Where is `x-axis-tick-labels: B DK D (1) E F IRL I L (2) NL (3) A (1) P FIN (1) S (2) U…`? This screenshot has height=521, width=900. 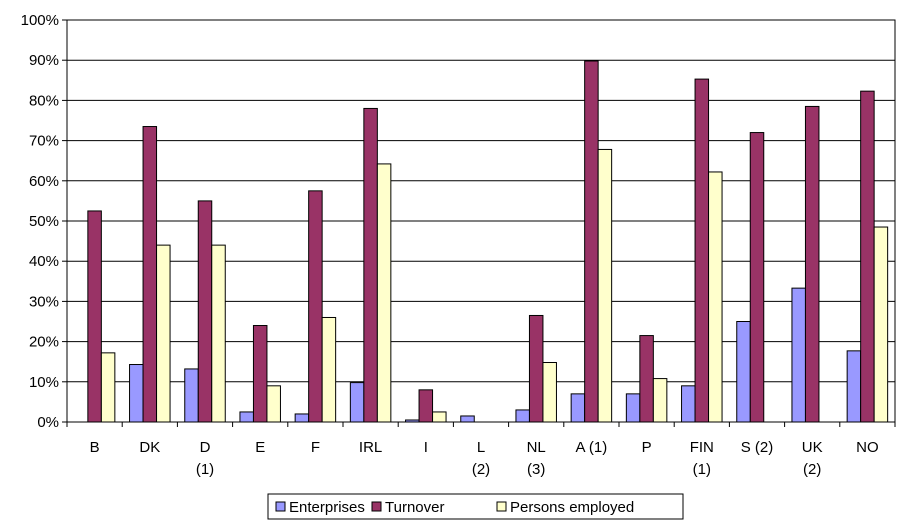 x-axis-tick-labels: B DK D (1) E F IRL I L (2) NL (3) A (1) P FIN (1) S (2) U… is located at coordinates (484, 458).